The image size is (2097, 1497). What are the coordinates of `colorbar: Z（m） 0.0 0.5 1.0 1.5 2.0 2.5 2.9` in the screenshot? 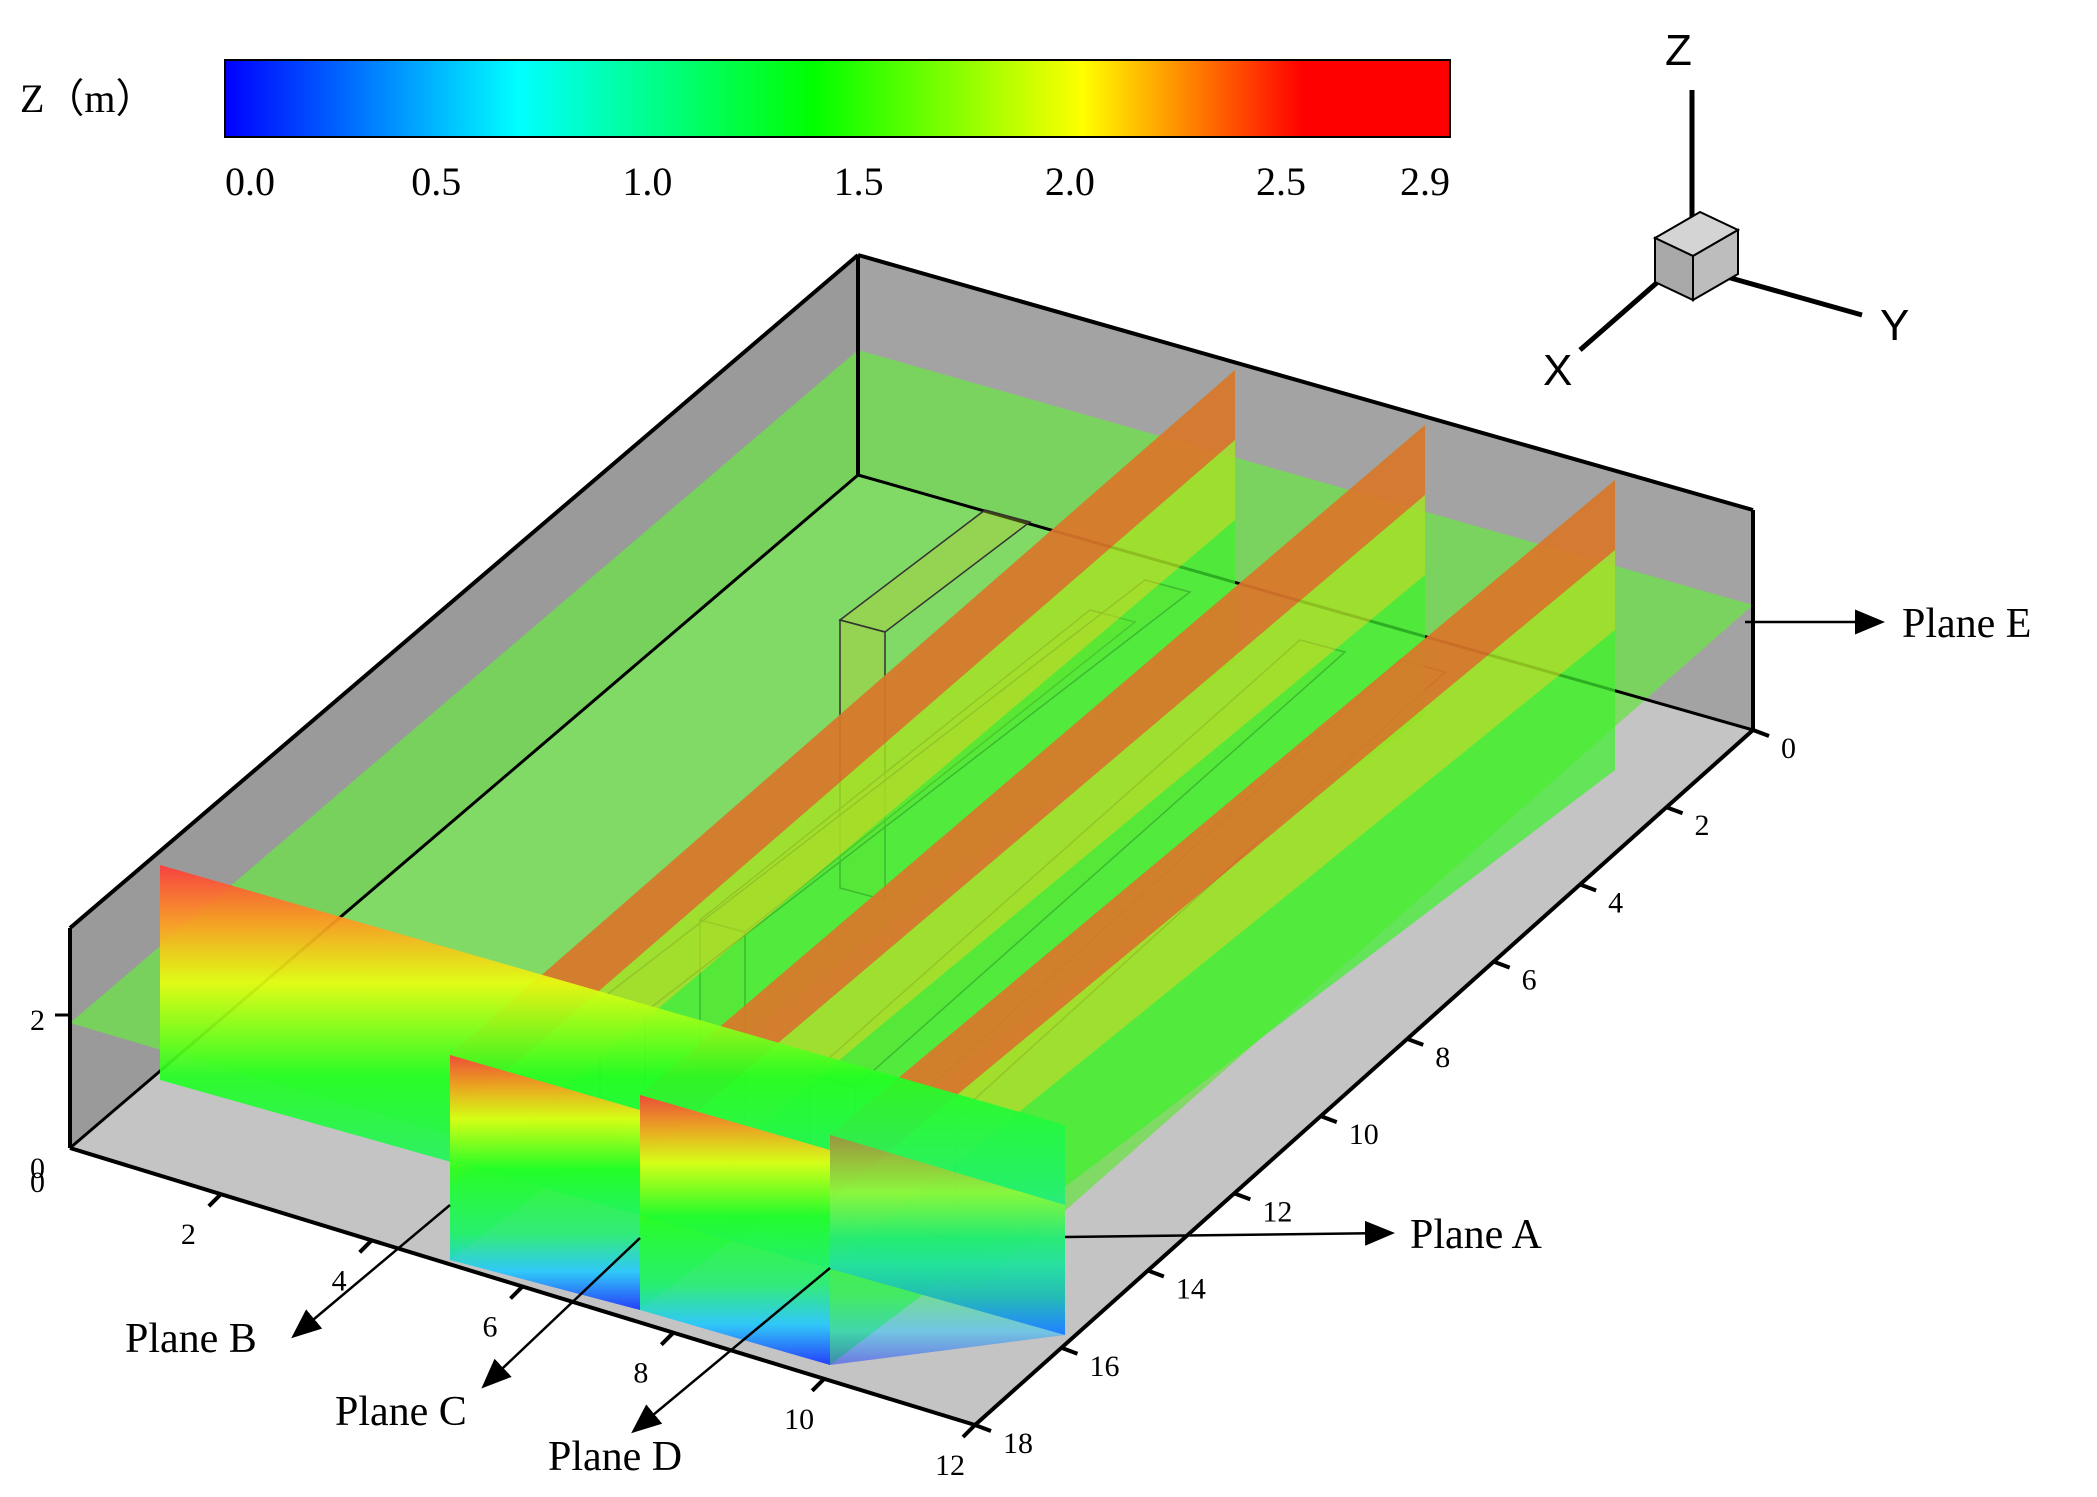 It's located at (735, 131).